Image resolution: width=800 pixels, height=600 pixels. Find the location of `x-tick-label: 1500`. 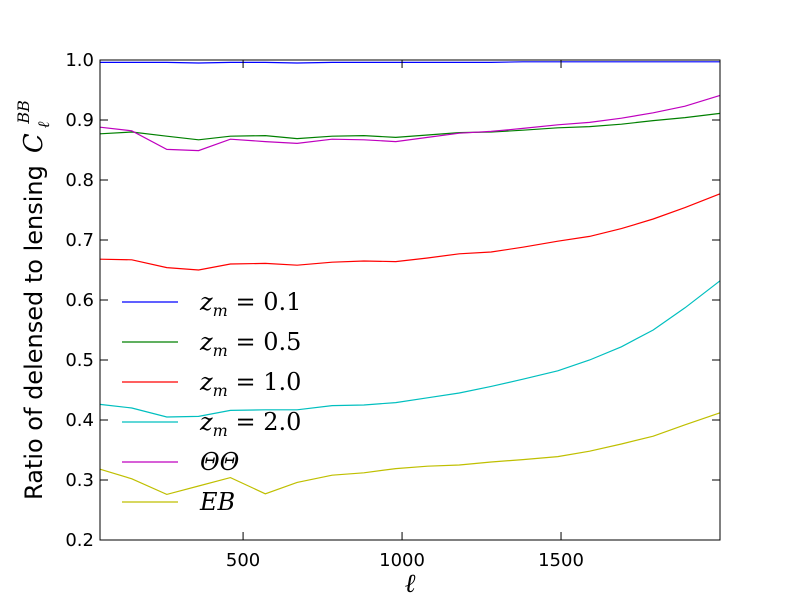

x-tick-label: 1500 is located at coordinates (561, 560).